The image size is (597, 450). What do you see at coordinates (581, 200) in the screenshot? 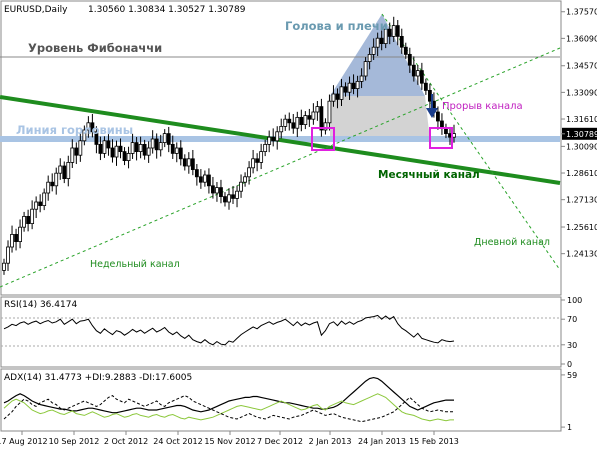
I see `price-tick-label: 1.27130` at bounding box center [581, 200].